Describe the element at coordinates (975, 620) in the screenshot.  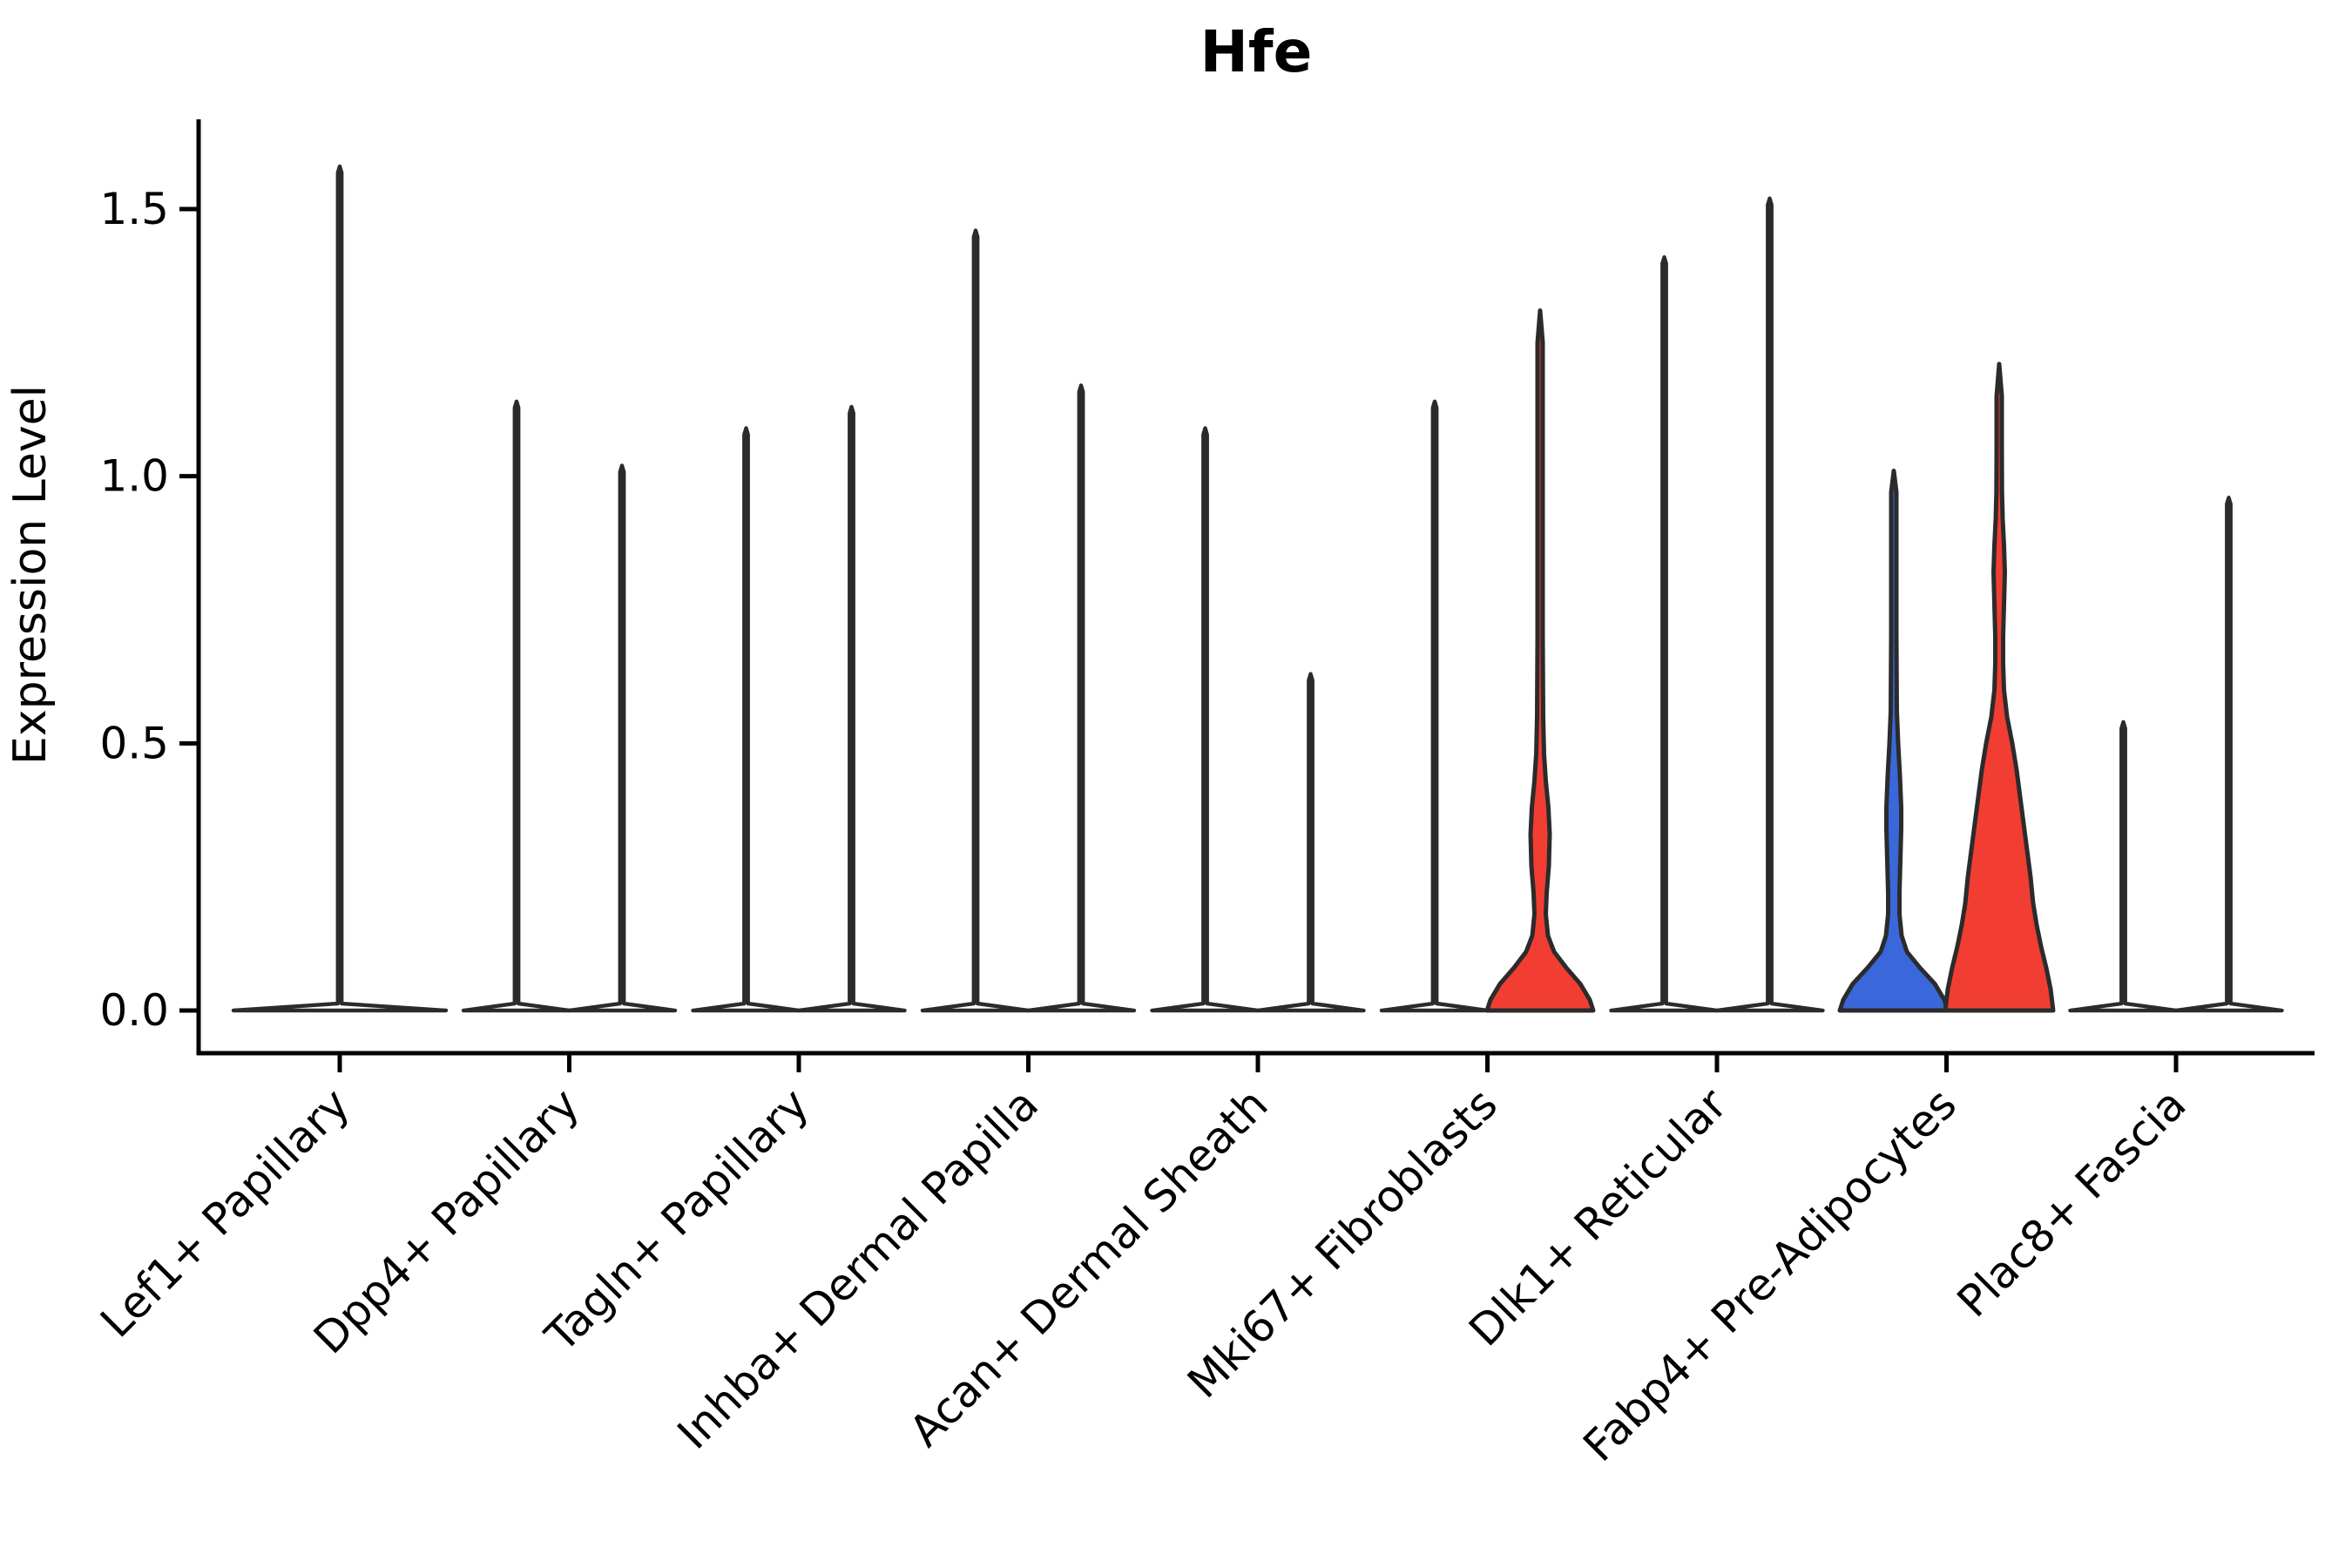
I see `violin-inhba-dermal-papilla-left` at that location.